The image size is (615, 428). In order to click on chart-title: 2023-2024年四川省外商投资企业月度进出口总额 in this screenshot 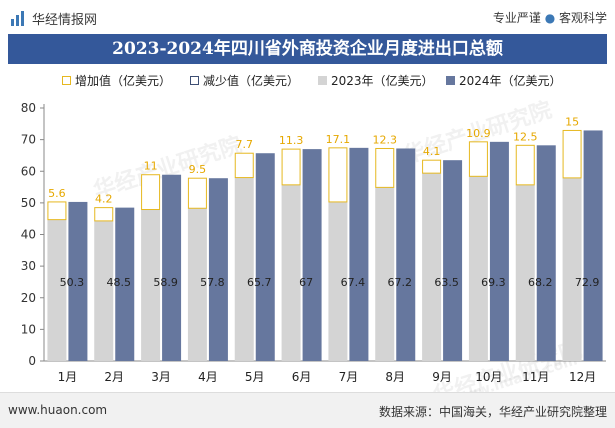, I will do `click(307, 49)`.